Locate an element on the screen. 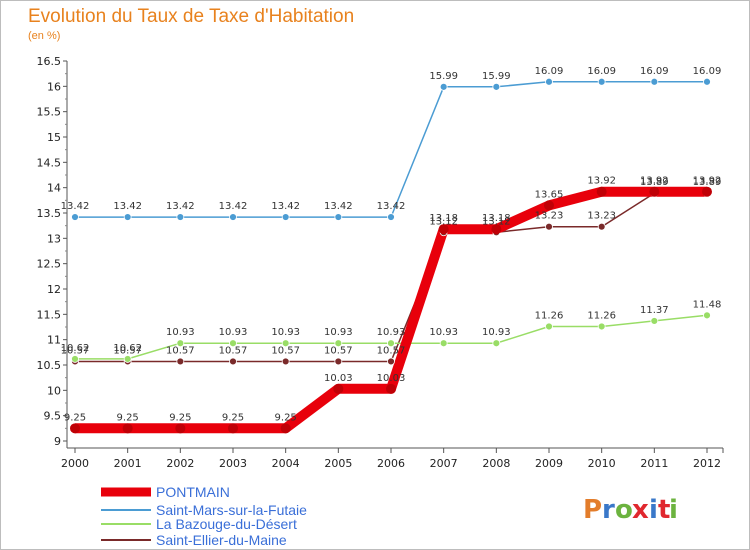 This screenshot has width=750, height=550. data-label: 13.23 is located at coordinates (601, 216).